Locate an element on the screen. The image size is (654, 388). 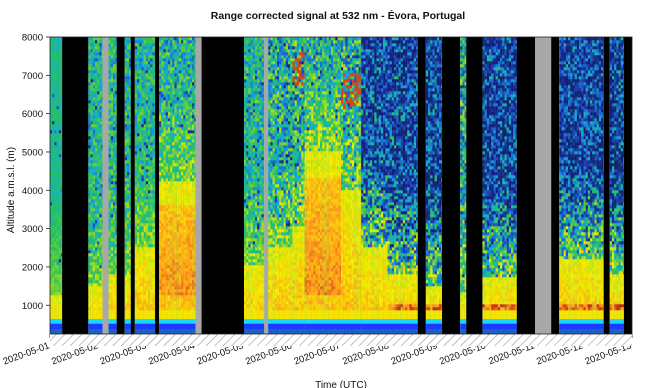
y-tick-label: 3000 is located at coordinates (32, 229).